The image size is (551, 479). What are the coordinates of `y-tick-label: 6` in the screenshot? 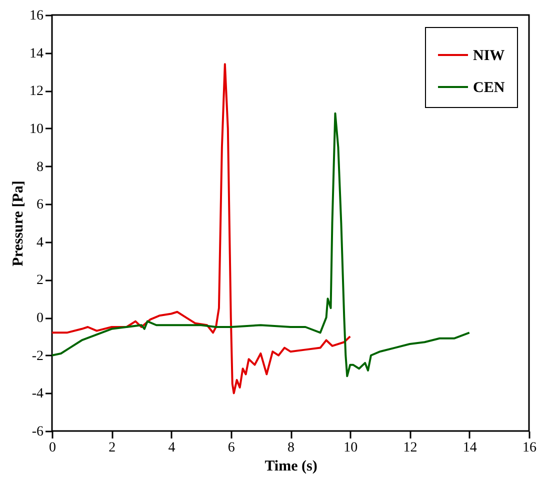 It's located at (40, 205).